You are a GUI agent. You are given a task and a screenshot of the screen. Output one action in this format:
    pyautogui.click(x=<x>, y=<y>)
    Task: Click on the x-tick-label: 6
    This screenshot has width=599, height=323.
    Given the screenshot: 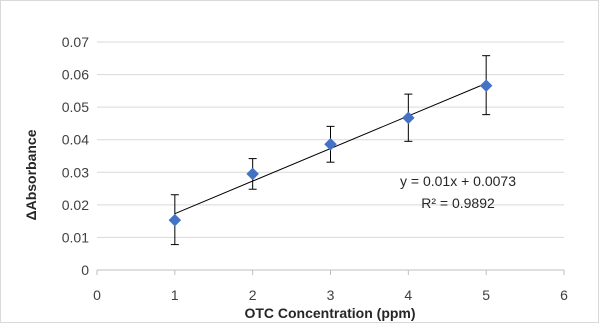 What is the action you would take?
    pyautogui.click(x=564, y=295)
    